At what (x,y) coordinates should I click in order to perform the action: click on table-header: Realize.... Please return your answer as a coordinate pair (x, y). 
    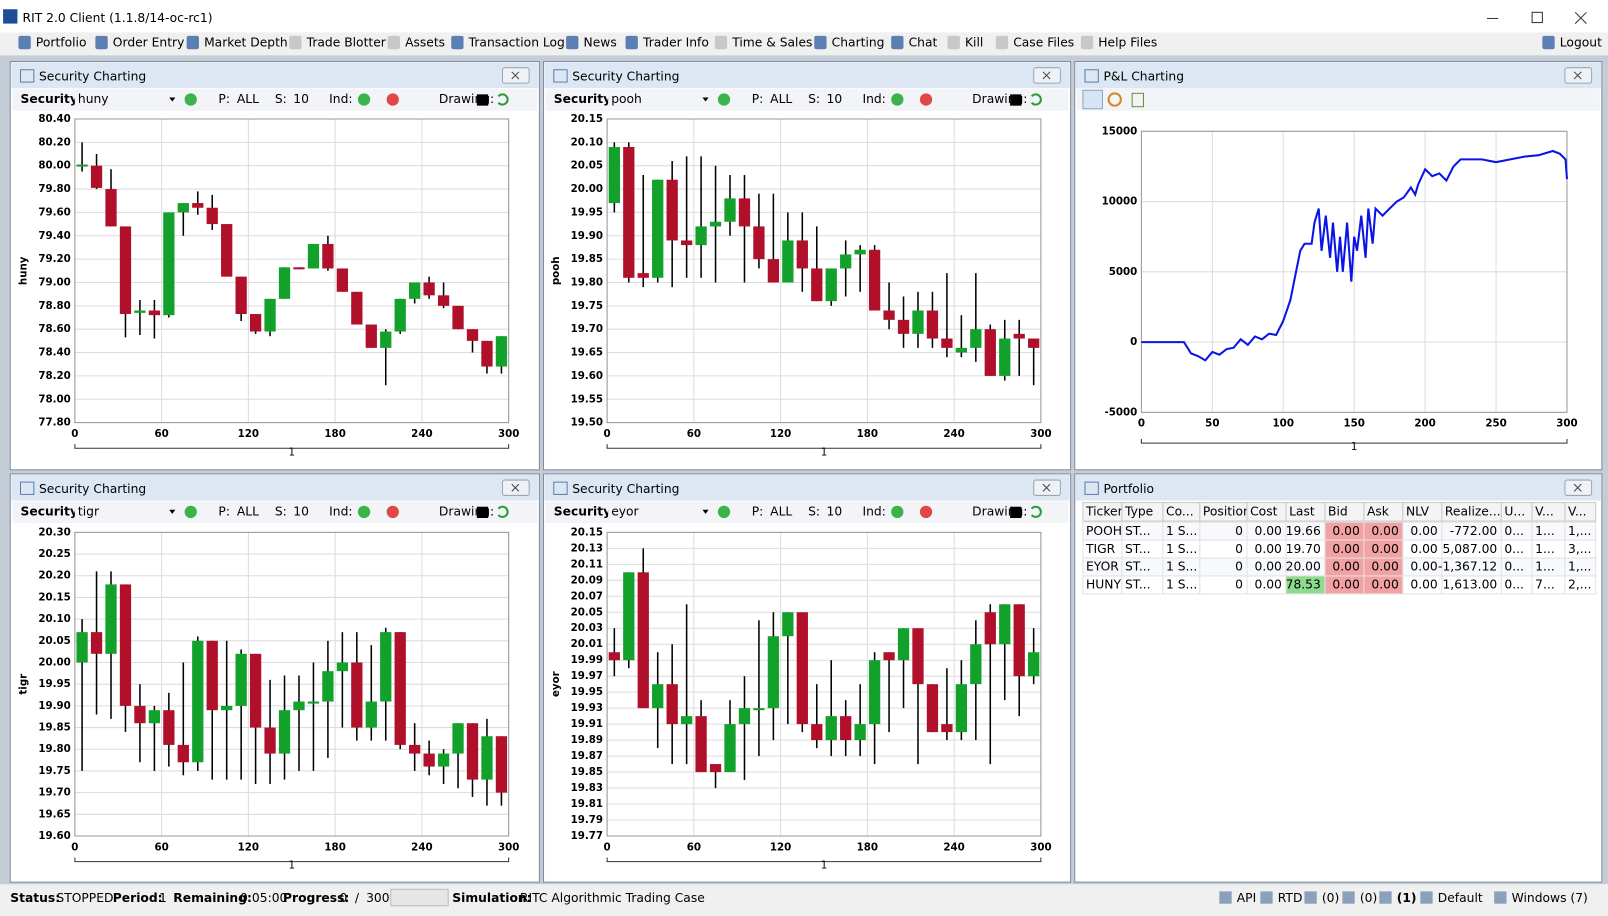
    Looking at the image, I should click on (1473, 511).